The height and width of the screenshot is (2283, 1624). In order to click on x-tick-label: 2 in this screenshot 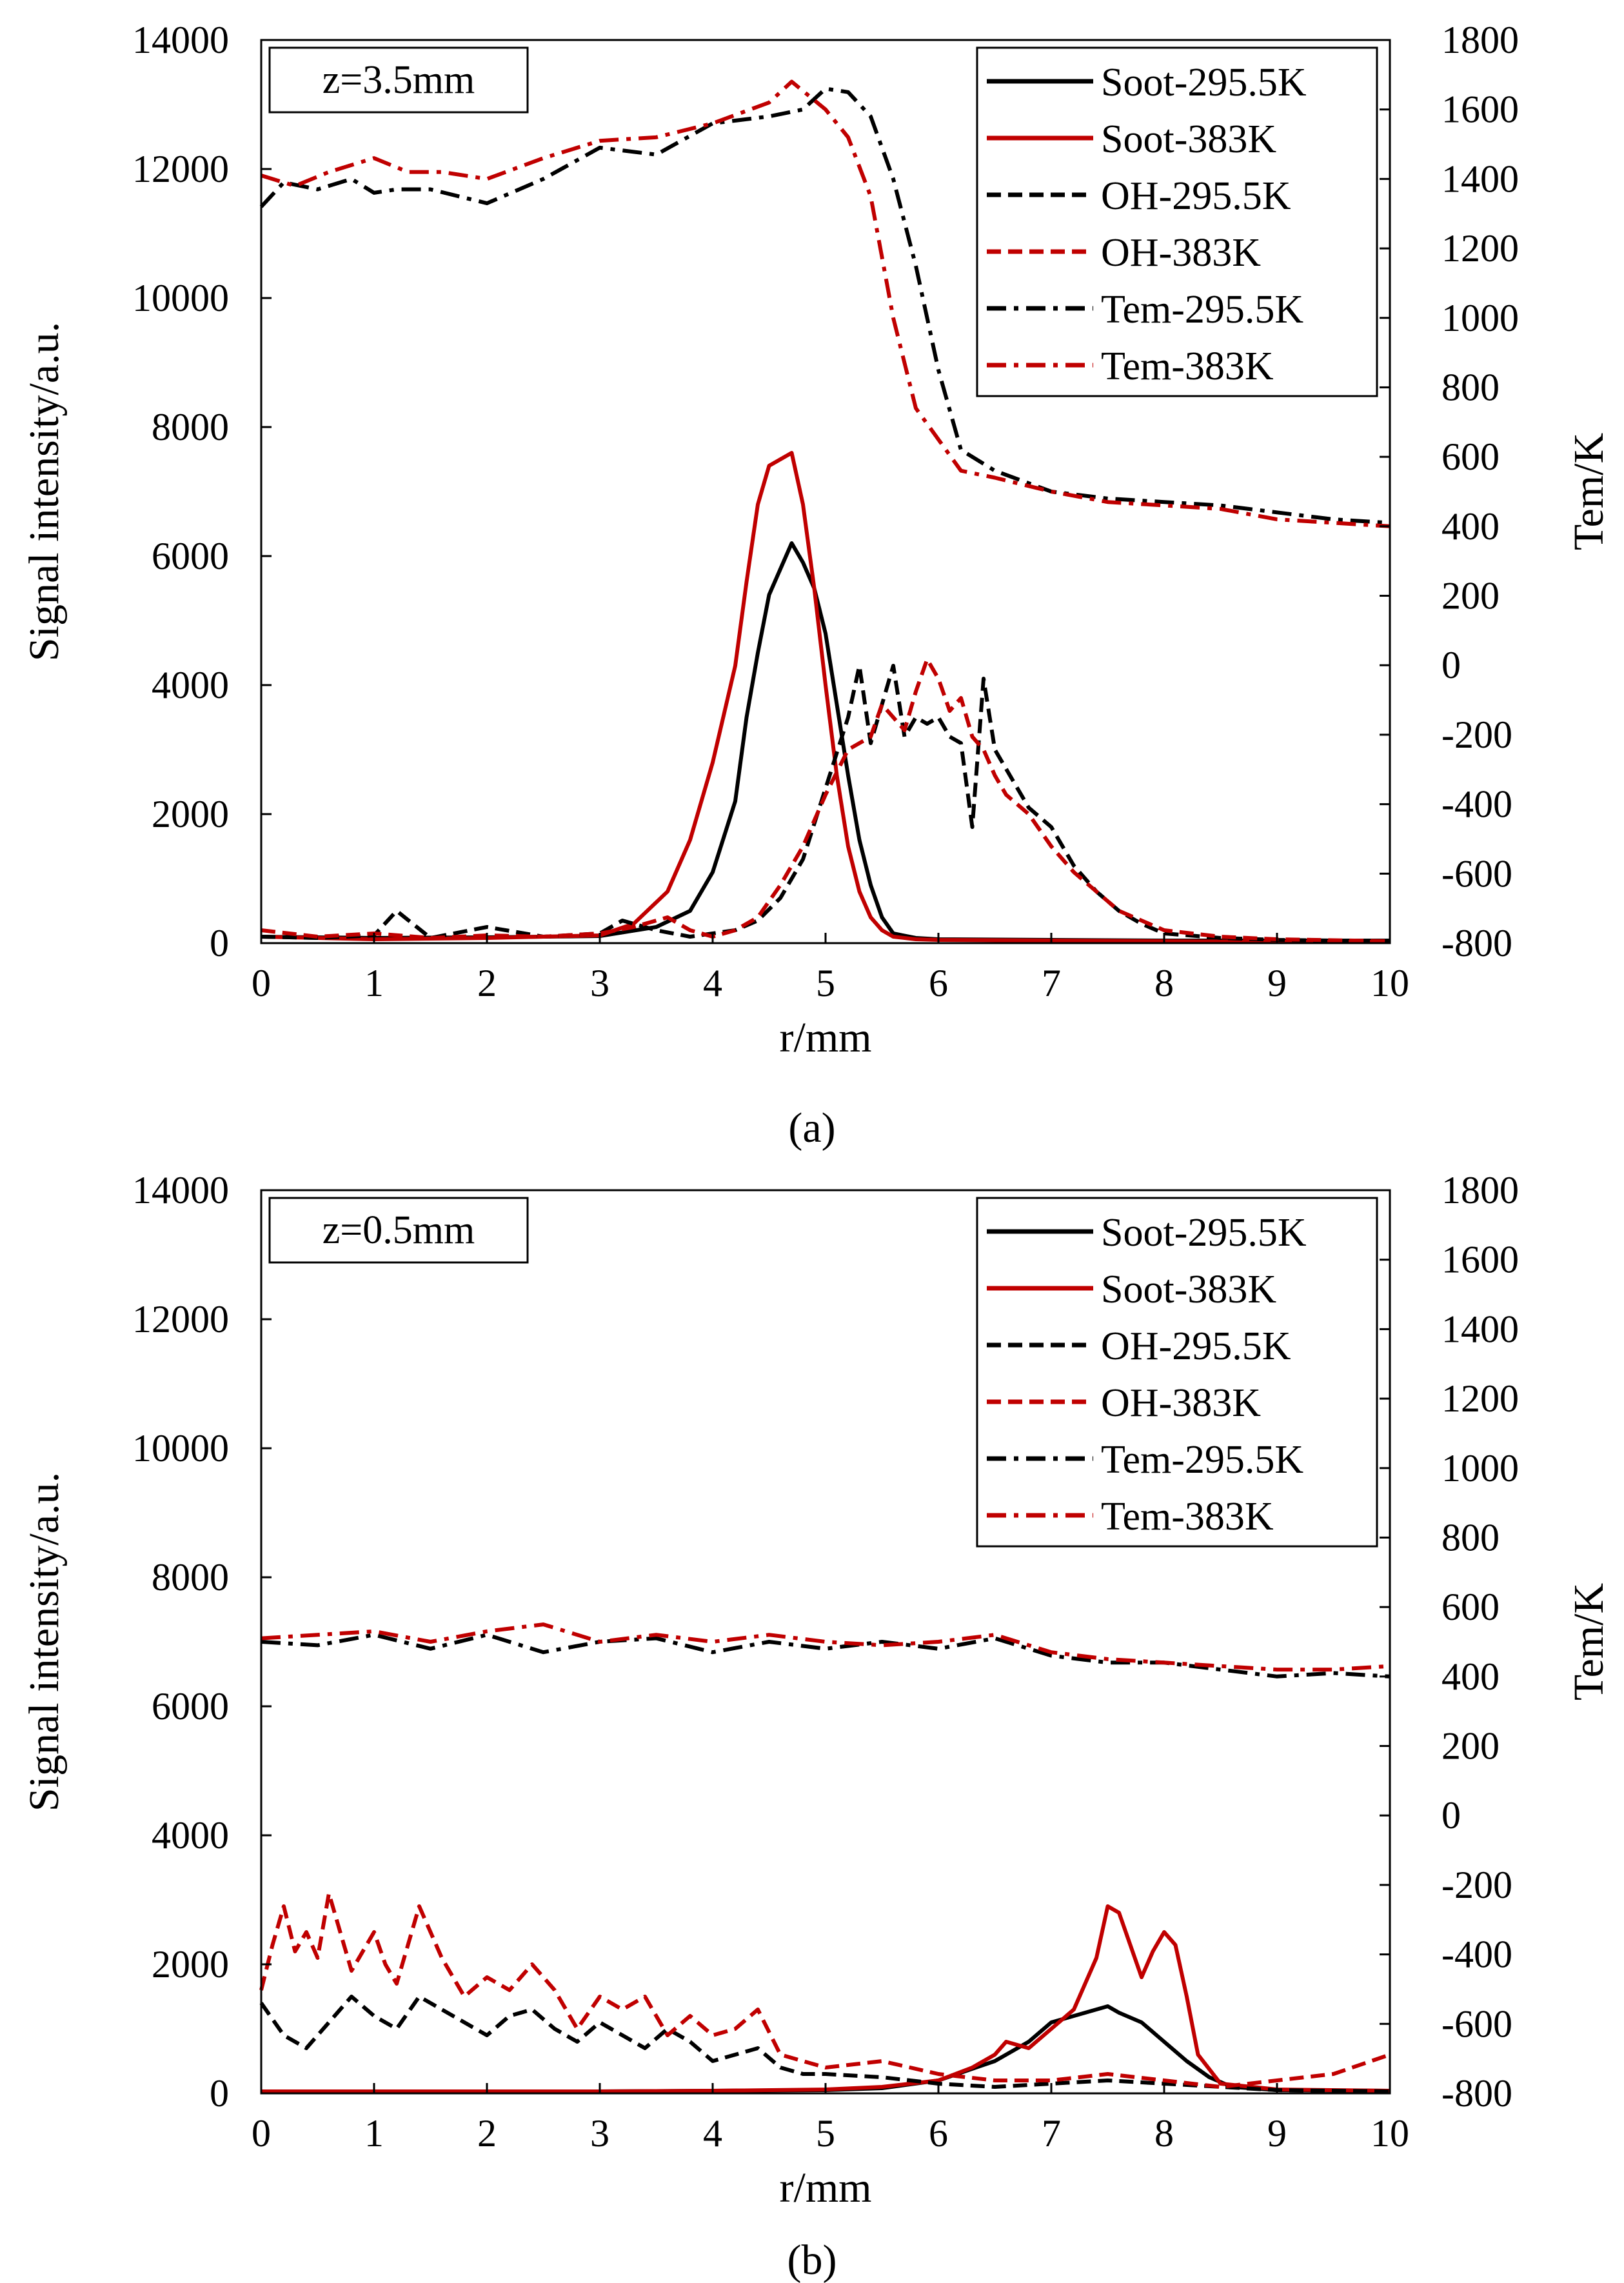, I will do `click(487, 2133)`.